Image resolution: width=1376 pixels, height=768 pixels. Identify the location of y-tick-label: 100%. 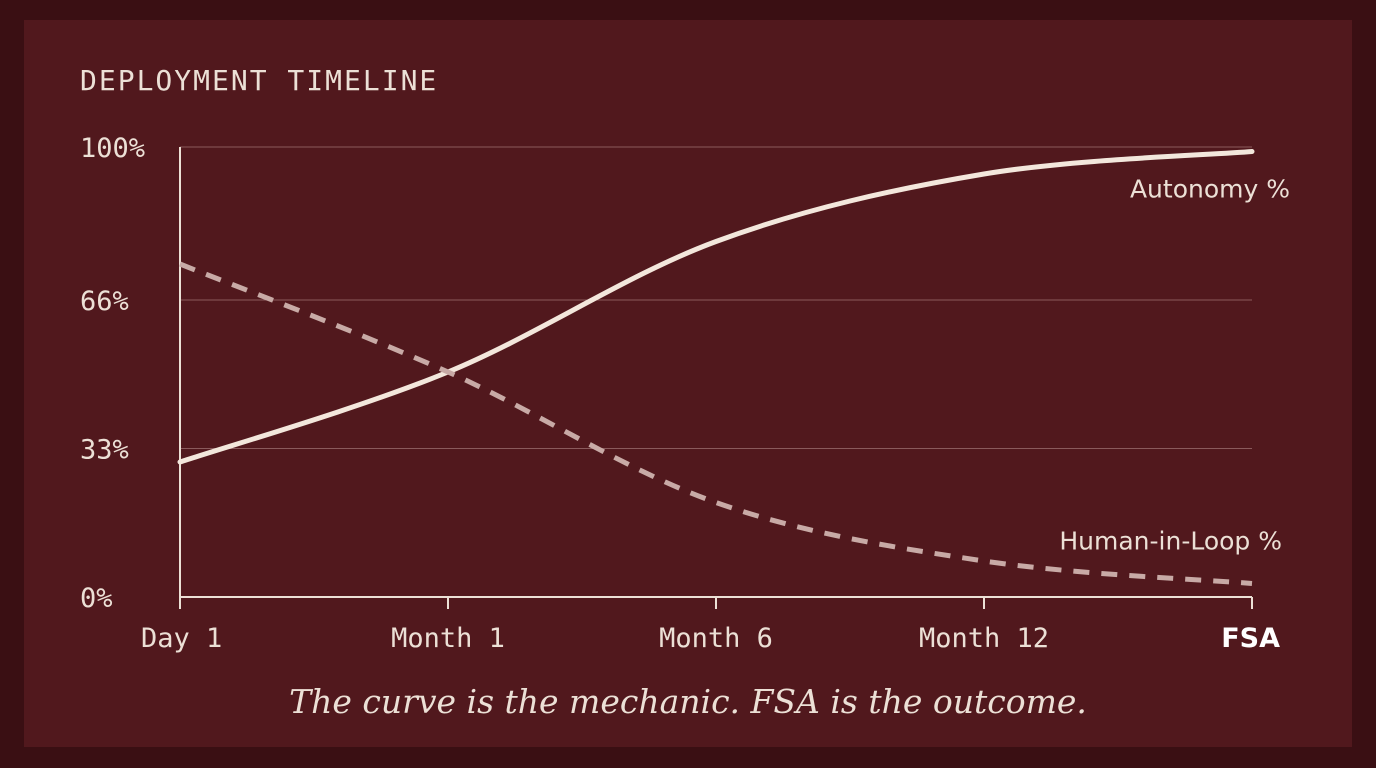
(112, 148).